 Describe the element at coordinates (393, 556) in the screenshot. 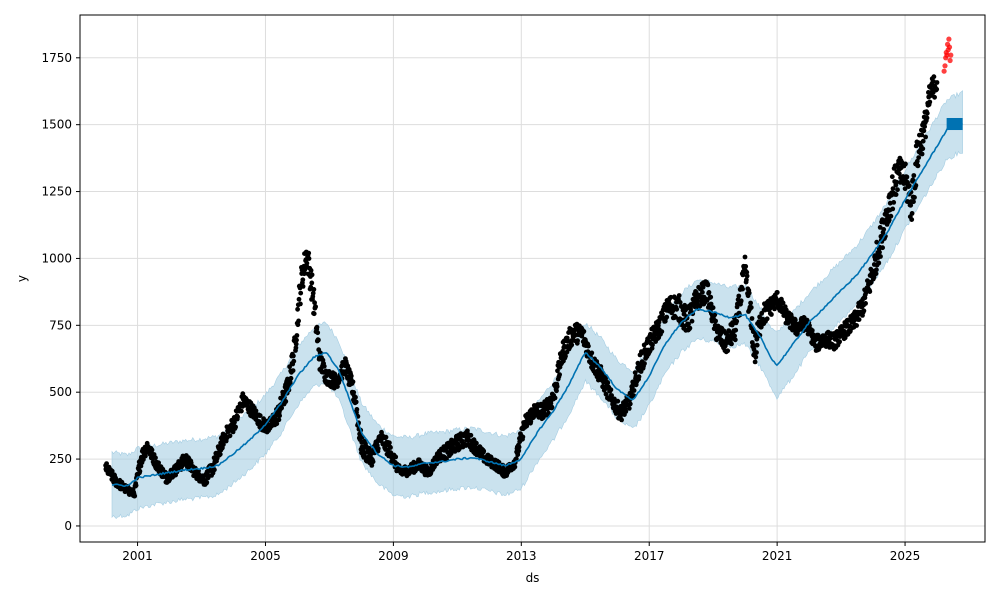

I see `x-tick-label: 2009` at that location.